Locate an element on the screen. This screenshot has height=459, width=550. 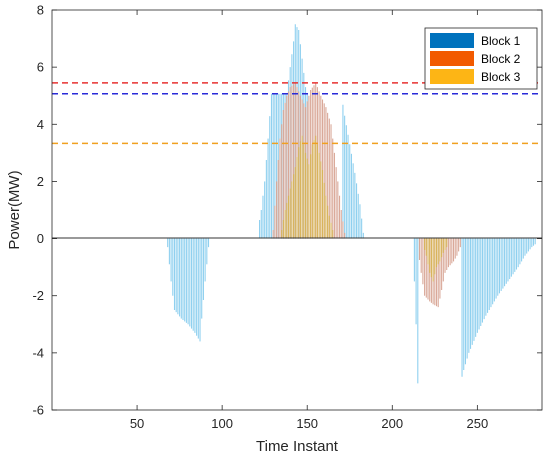
y-tick-label: 8 is located at coordinates (40, 10).